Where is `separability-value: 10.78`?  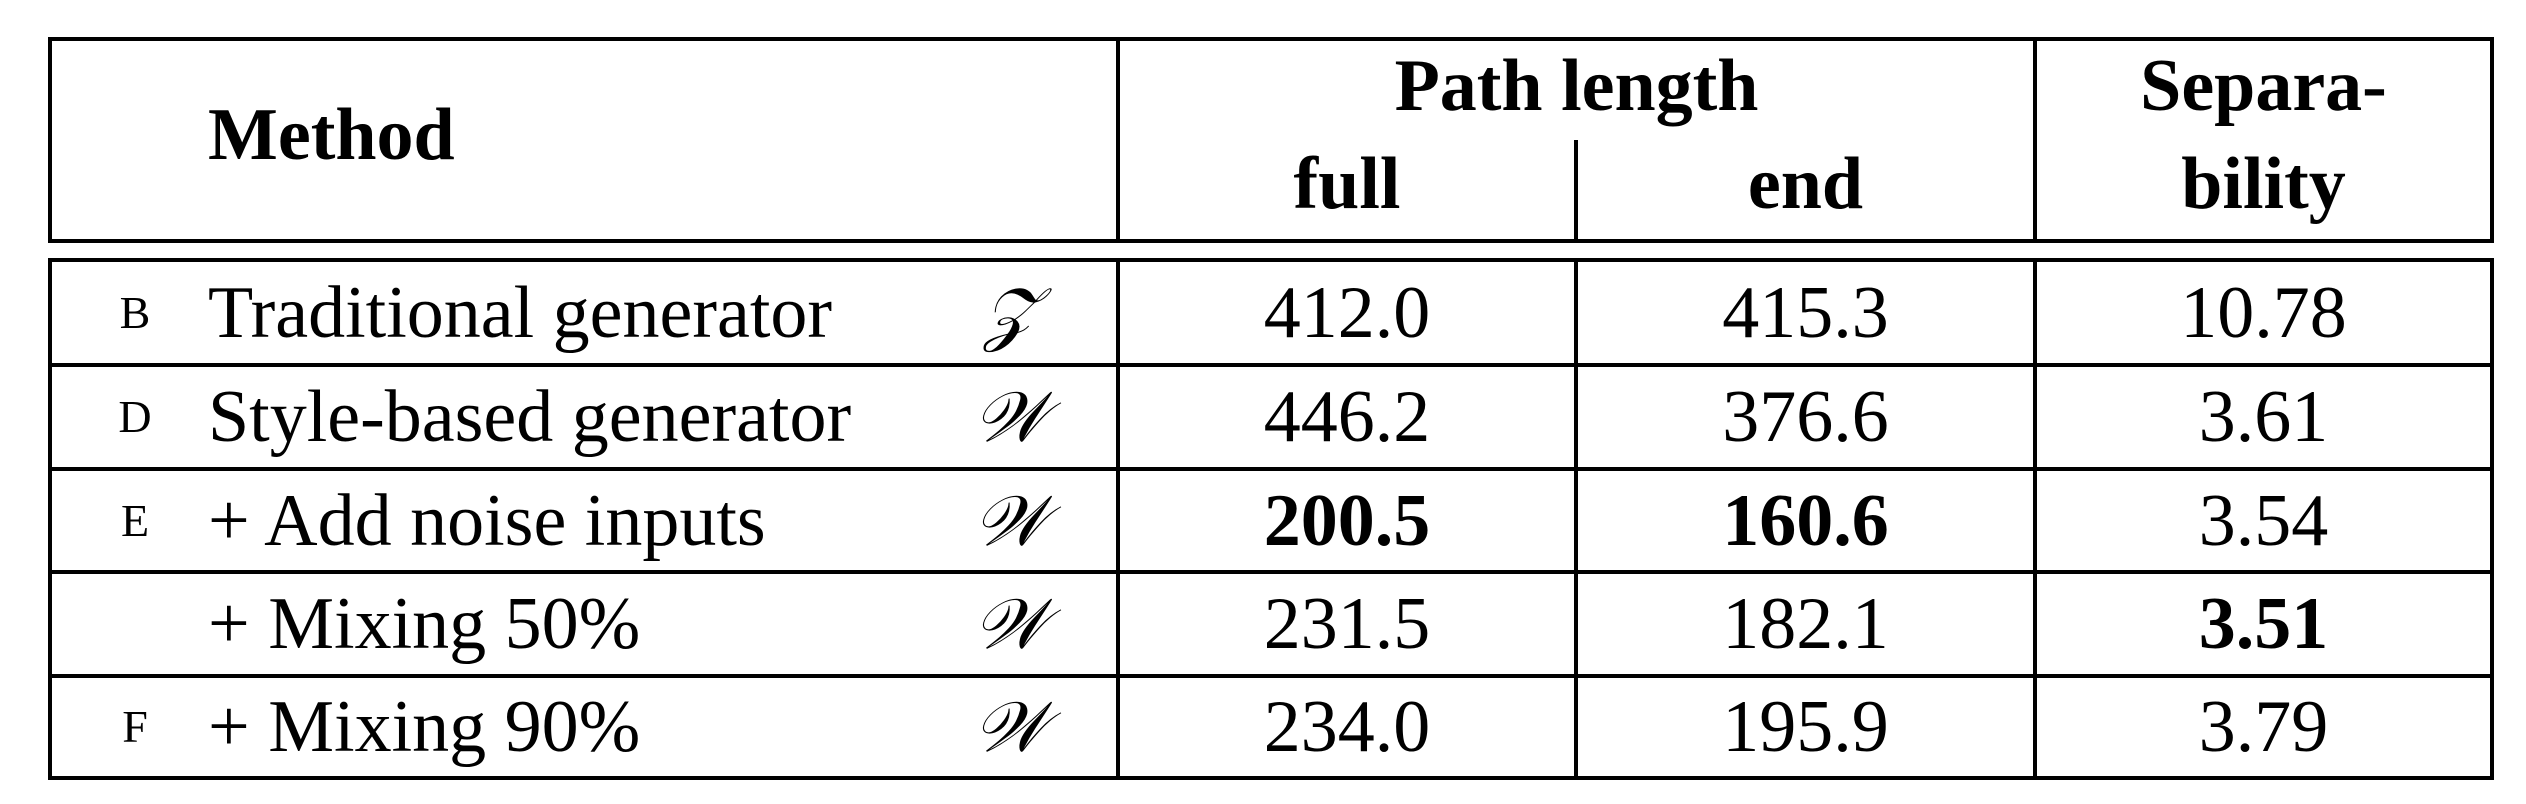
separability-value: 10.78 is located at coordinates (2263, 312).